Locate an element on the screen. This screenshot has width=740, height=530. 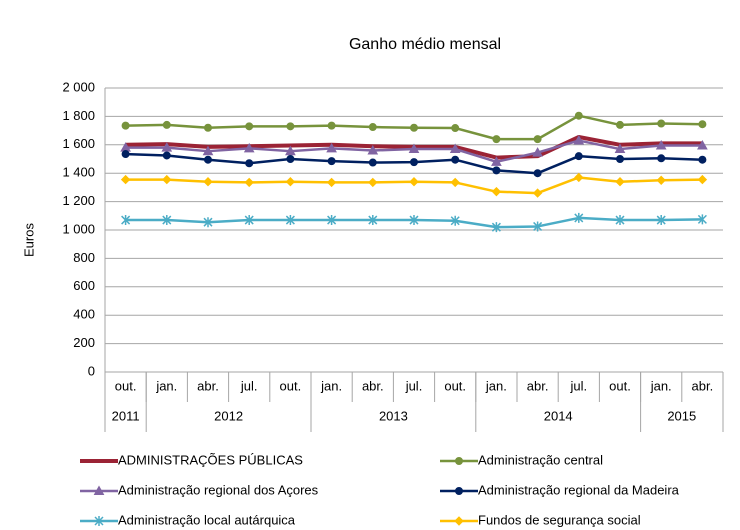
legend-item: Administração regional da Madeira is located at coordinates (560, 489).